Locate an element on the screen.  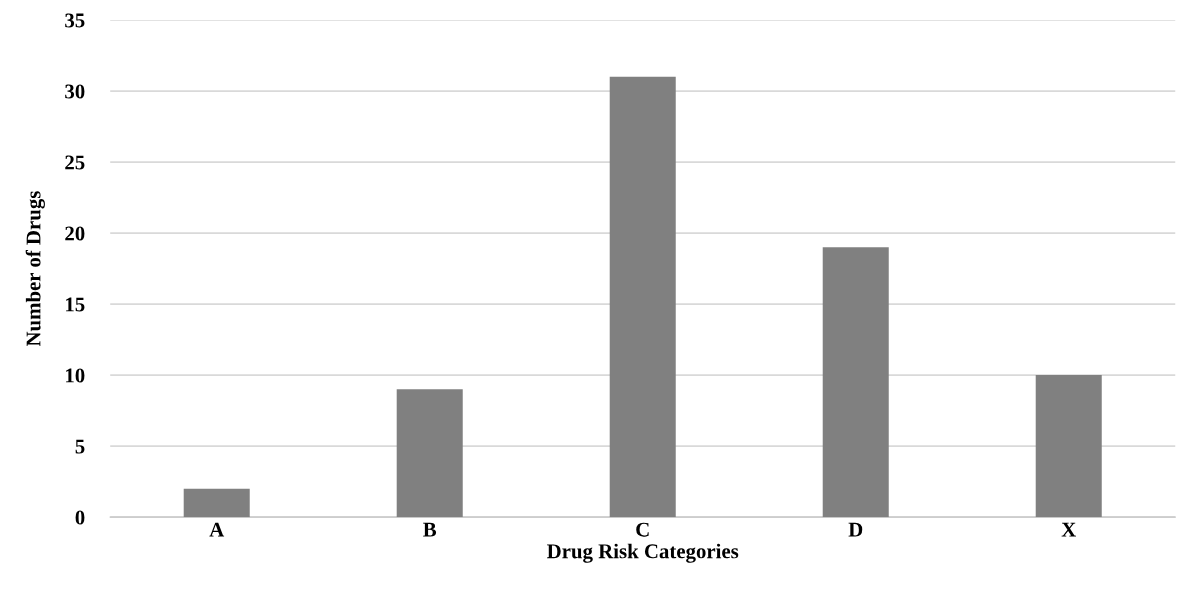
y-tick-label: 10 is located at coordinates (75, 375).